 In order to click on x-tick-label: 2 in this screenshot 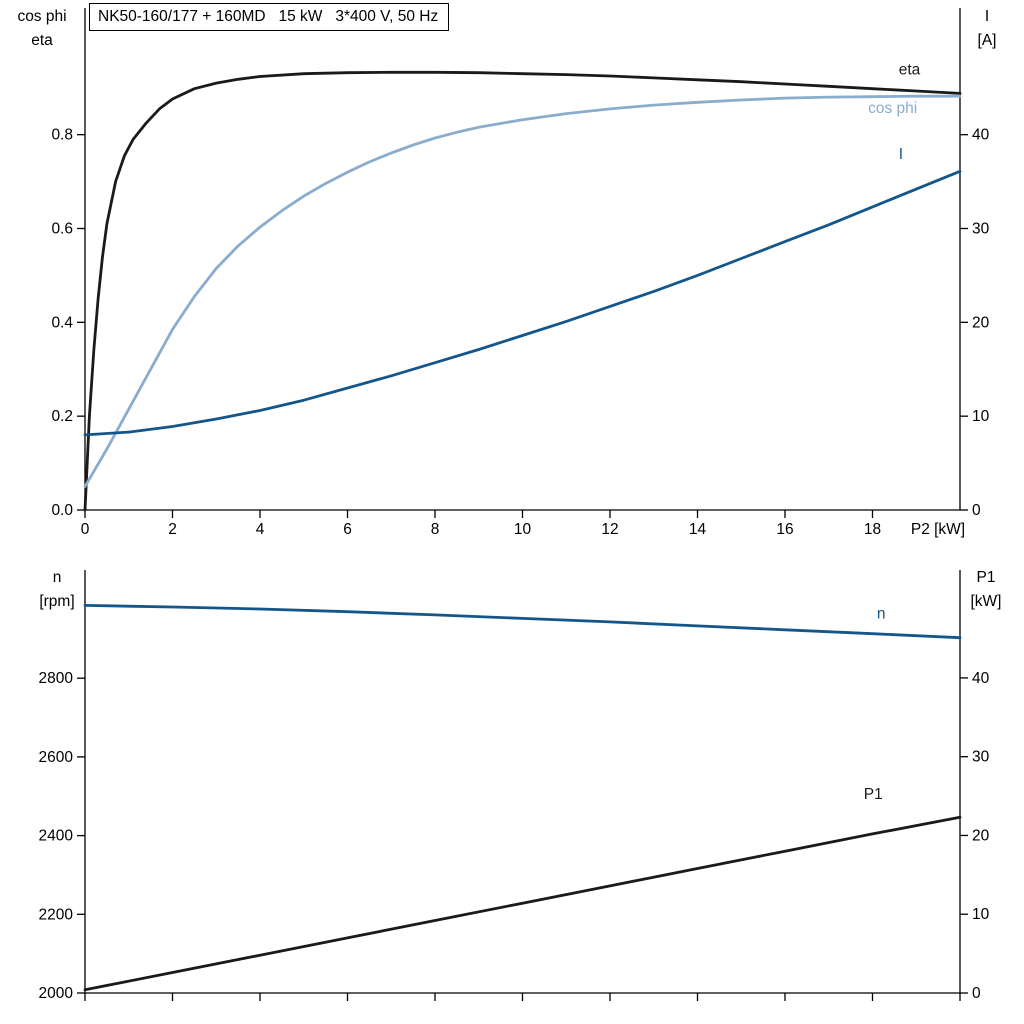, I will do `click(172, 529)`.